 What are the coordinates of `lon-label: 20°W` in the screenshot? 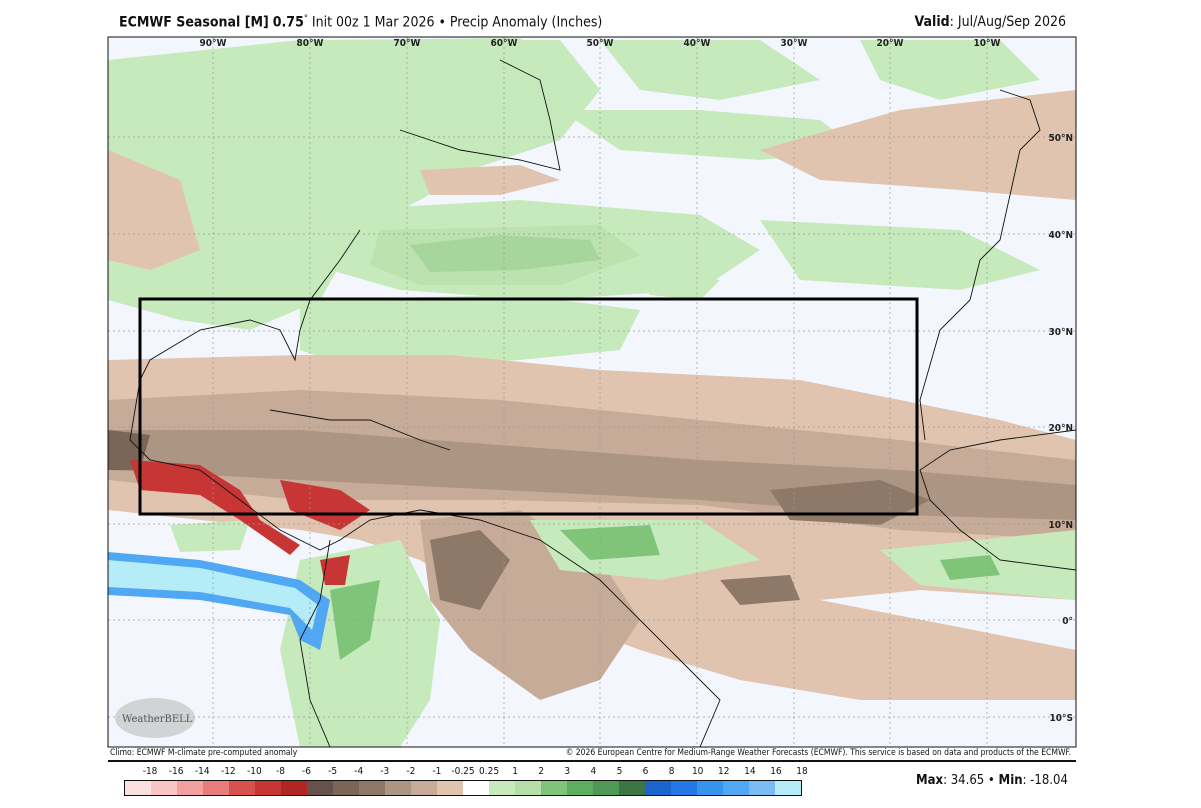 It's located at (890, 43).